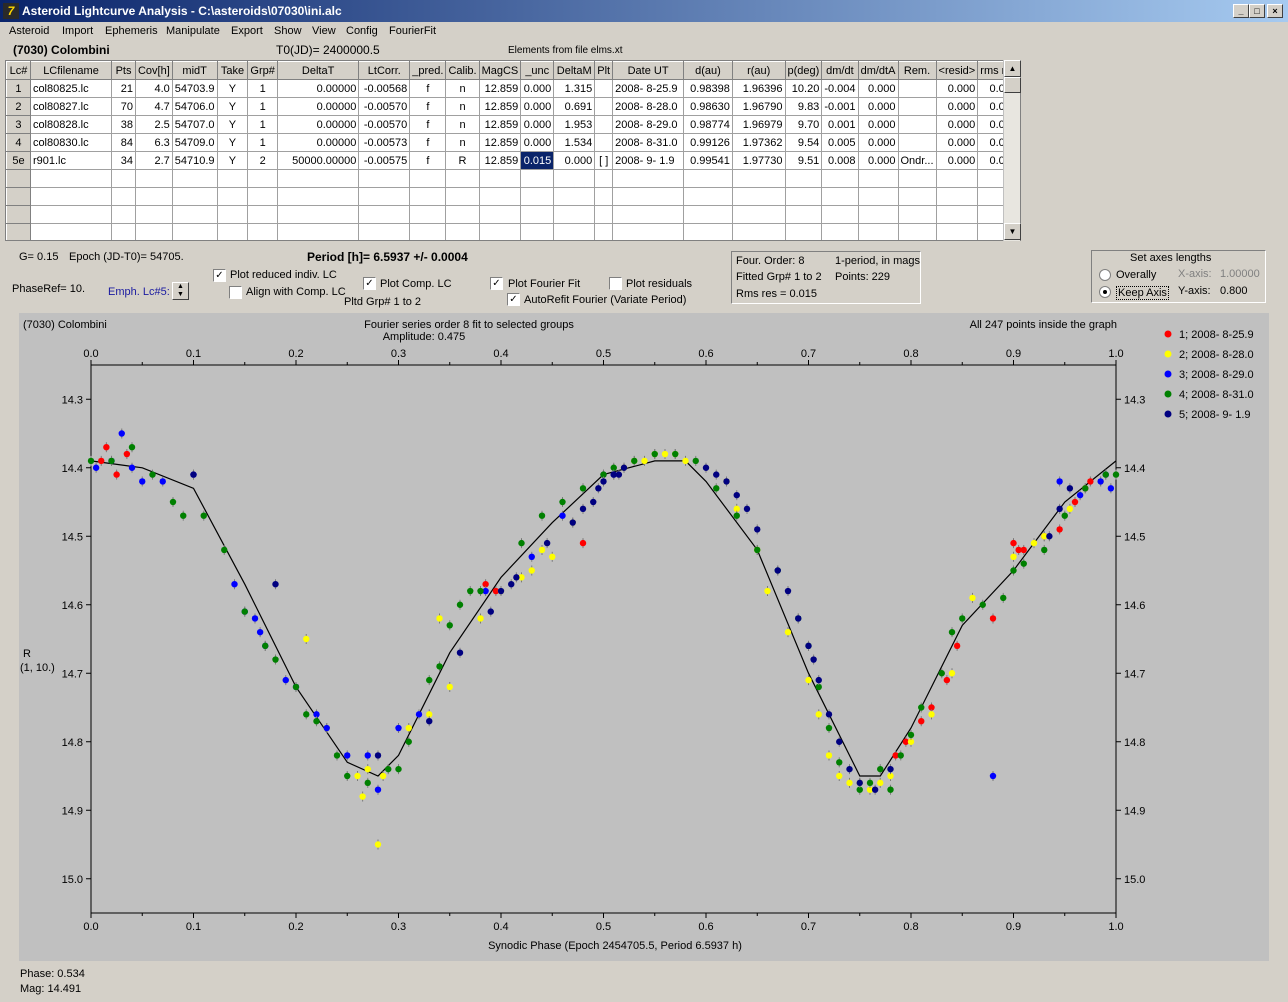 Image resolution: width=1288 pixels, height=1002 pixels. Describe the element at coordinates (324, 31) in the screenshot. I see `menu-view: View` at that location.